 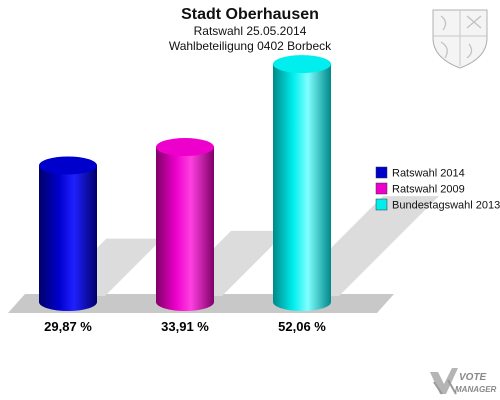 What do you see at coordinates (250, 31) in the screenshot?
I see `chart-subtitle-election: Ratswahl 25.05.2014` at bounding box center [250, 31].